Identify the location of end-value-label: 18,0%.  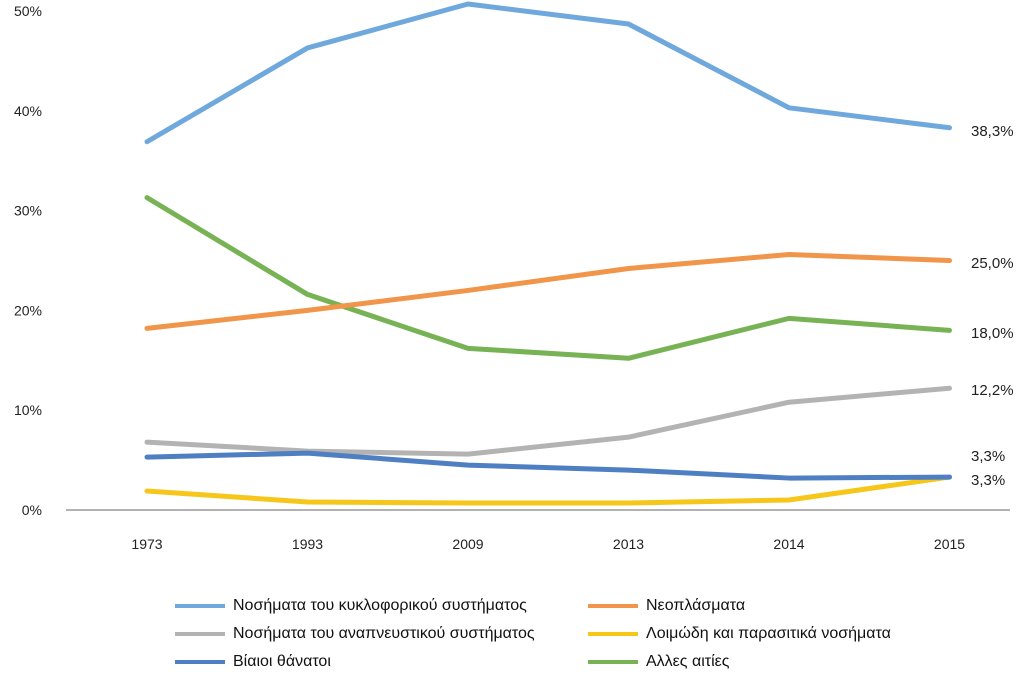
(992, 333).